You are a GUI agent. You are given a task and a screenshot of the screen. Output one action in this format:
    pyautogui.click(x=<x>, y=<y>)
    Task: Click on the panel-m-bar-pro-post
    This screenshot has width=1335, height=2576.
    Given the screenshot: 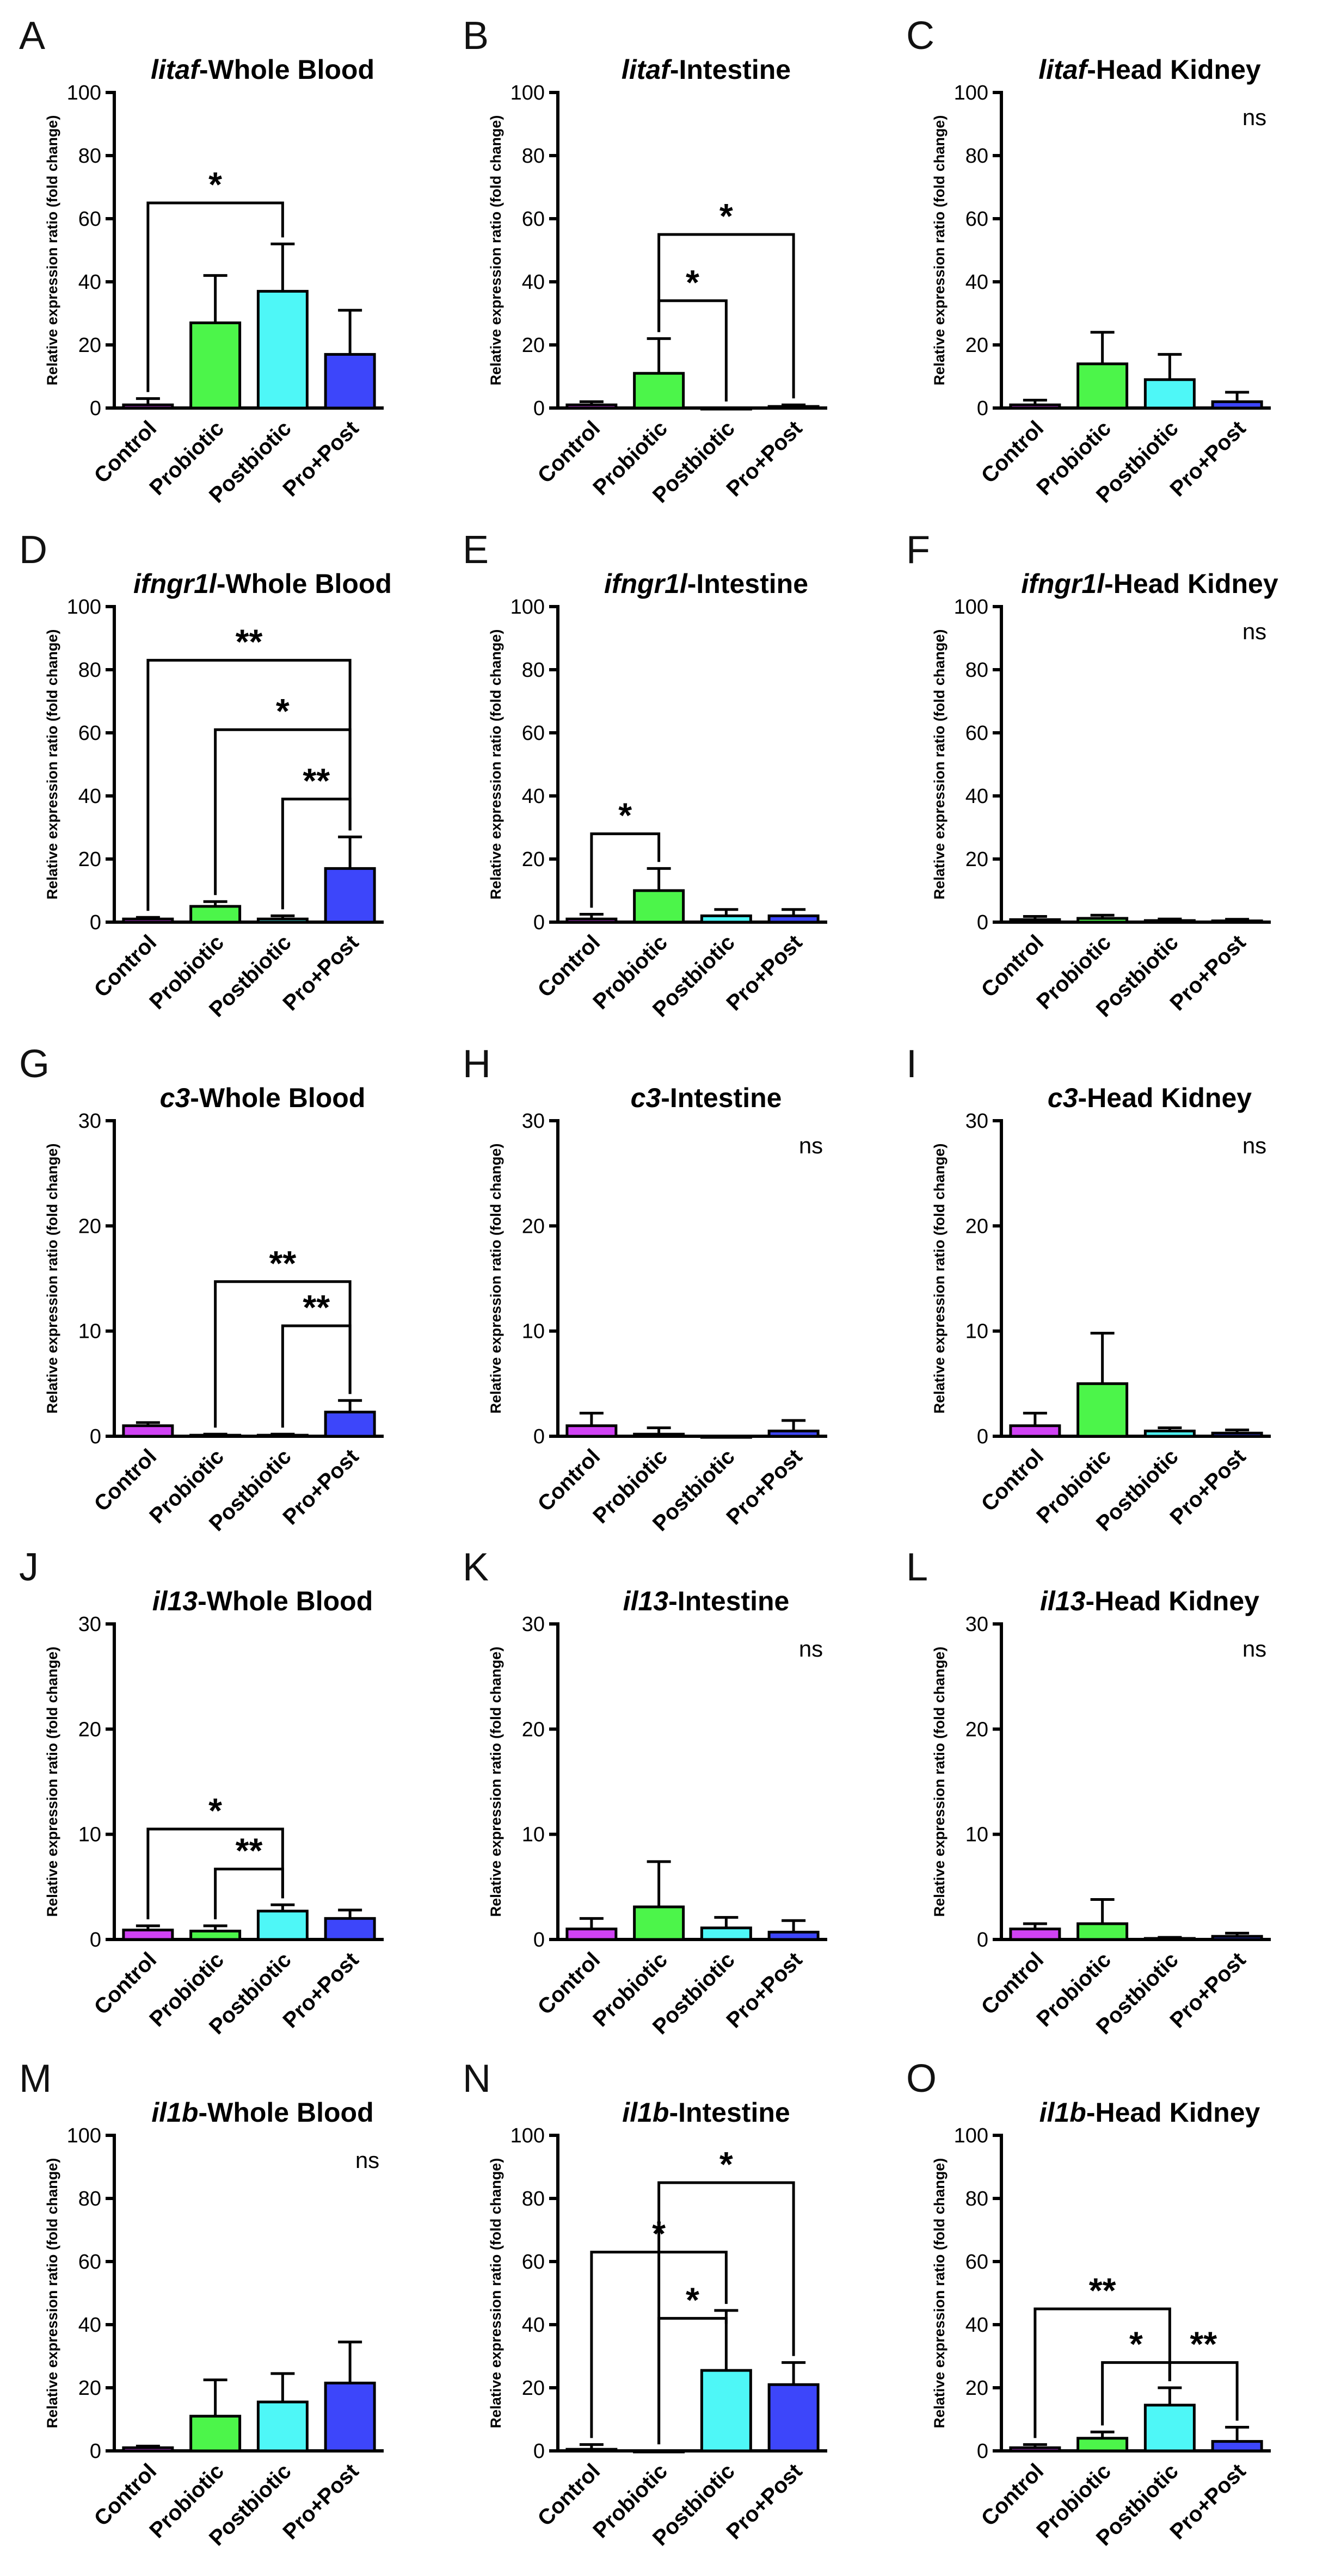 What is the action you would take?
    pyautogui.click(x=350, y=2417)
    